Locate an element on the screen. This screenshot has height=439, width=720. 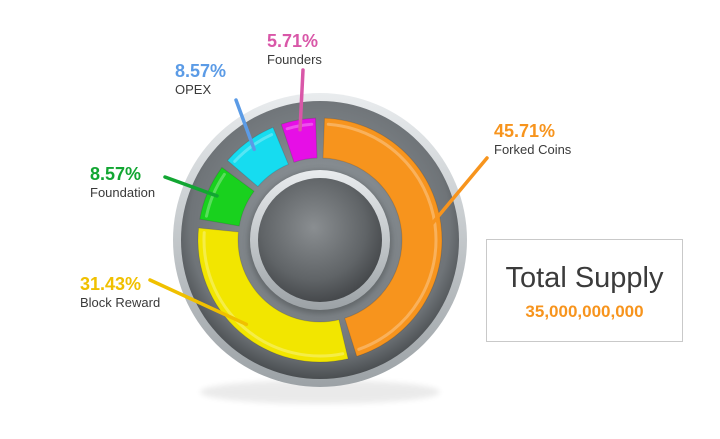
total-supply-label: Total Supply is located at coordinates (584, 278).